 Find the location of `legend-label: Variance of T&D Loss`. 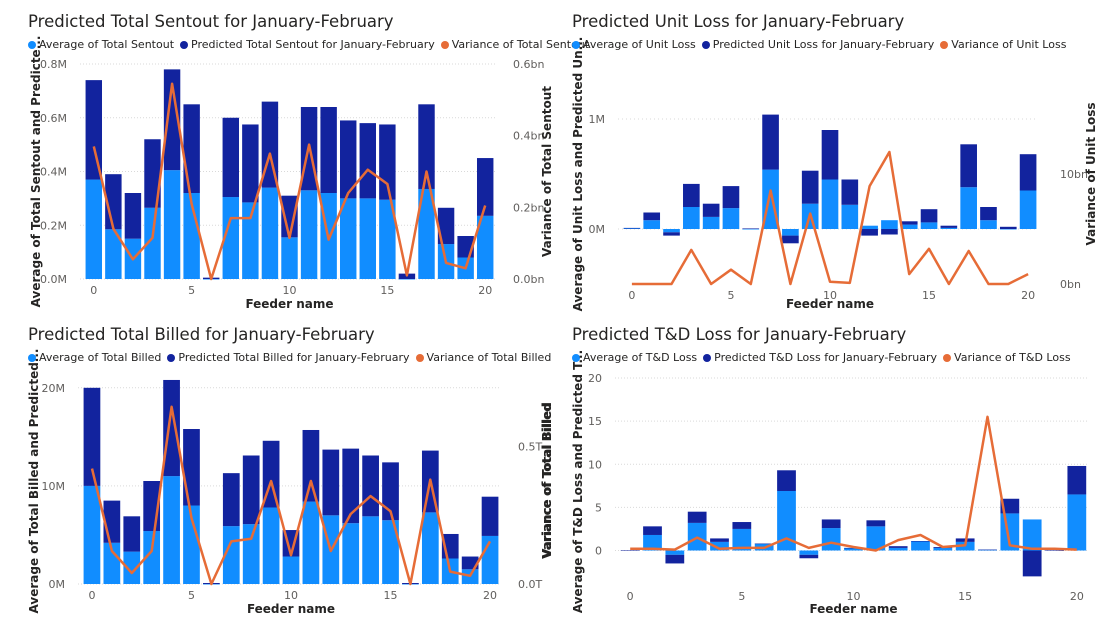

legend-label: Variance of T&D Loss is located at coordinates (1012, 357).